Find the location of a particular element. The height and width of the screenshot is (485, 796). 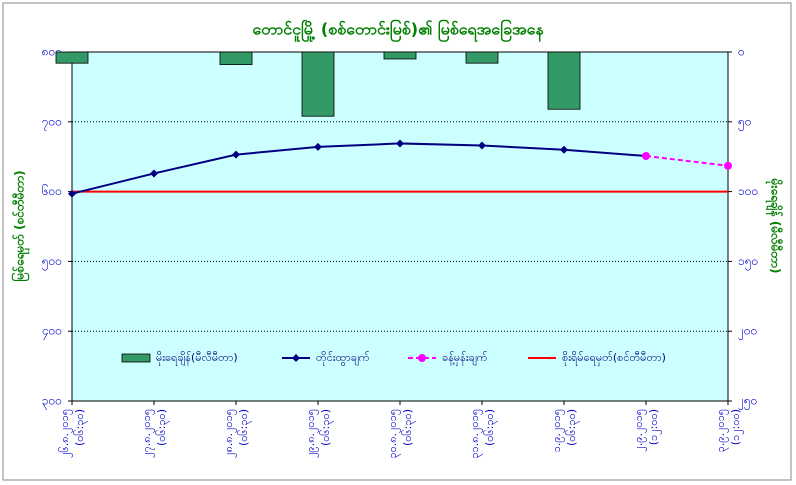

x-tick-label: ၂၆.၈.၂၀၁၅ is located at coordinates (65, 433).